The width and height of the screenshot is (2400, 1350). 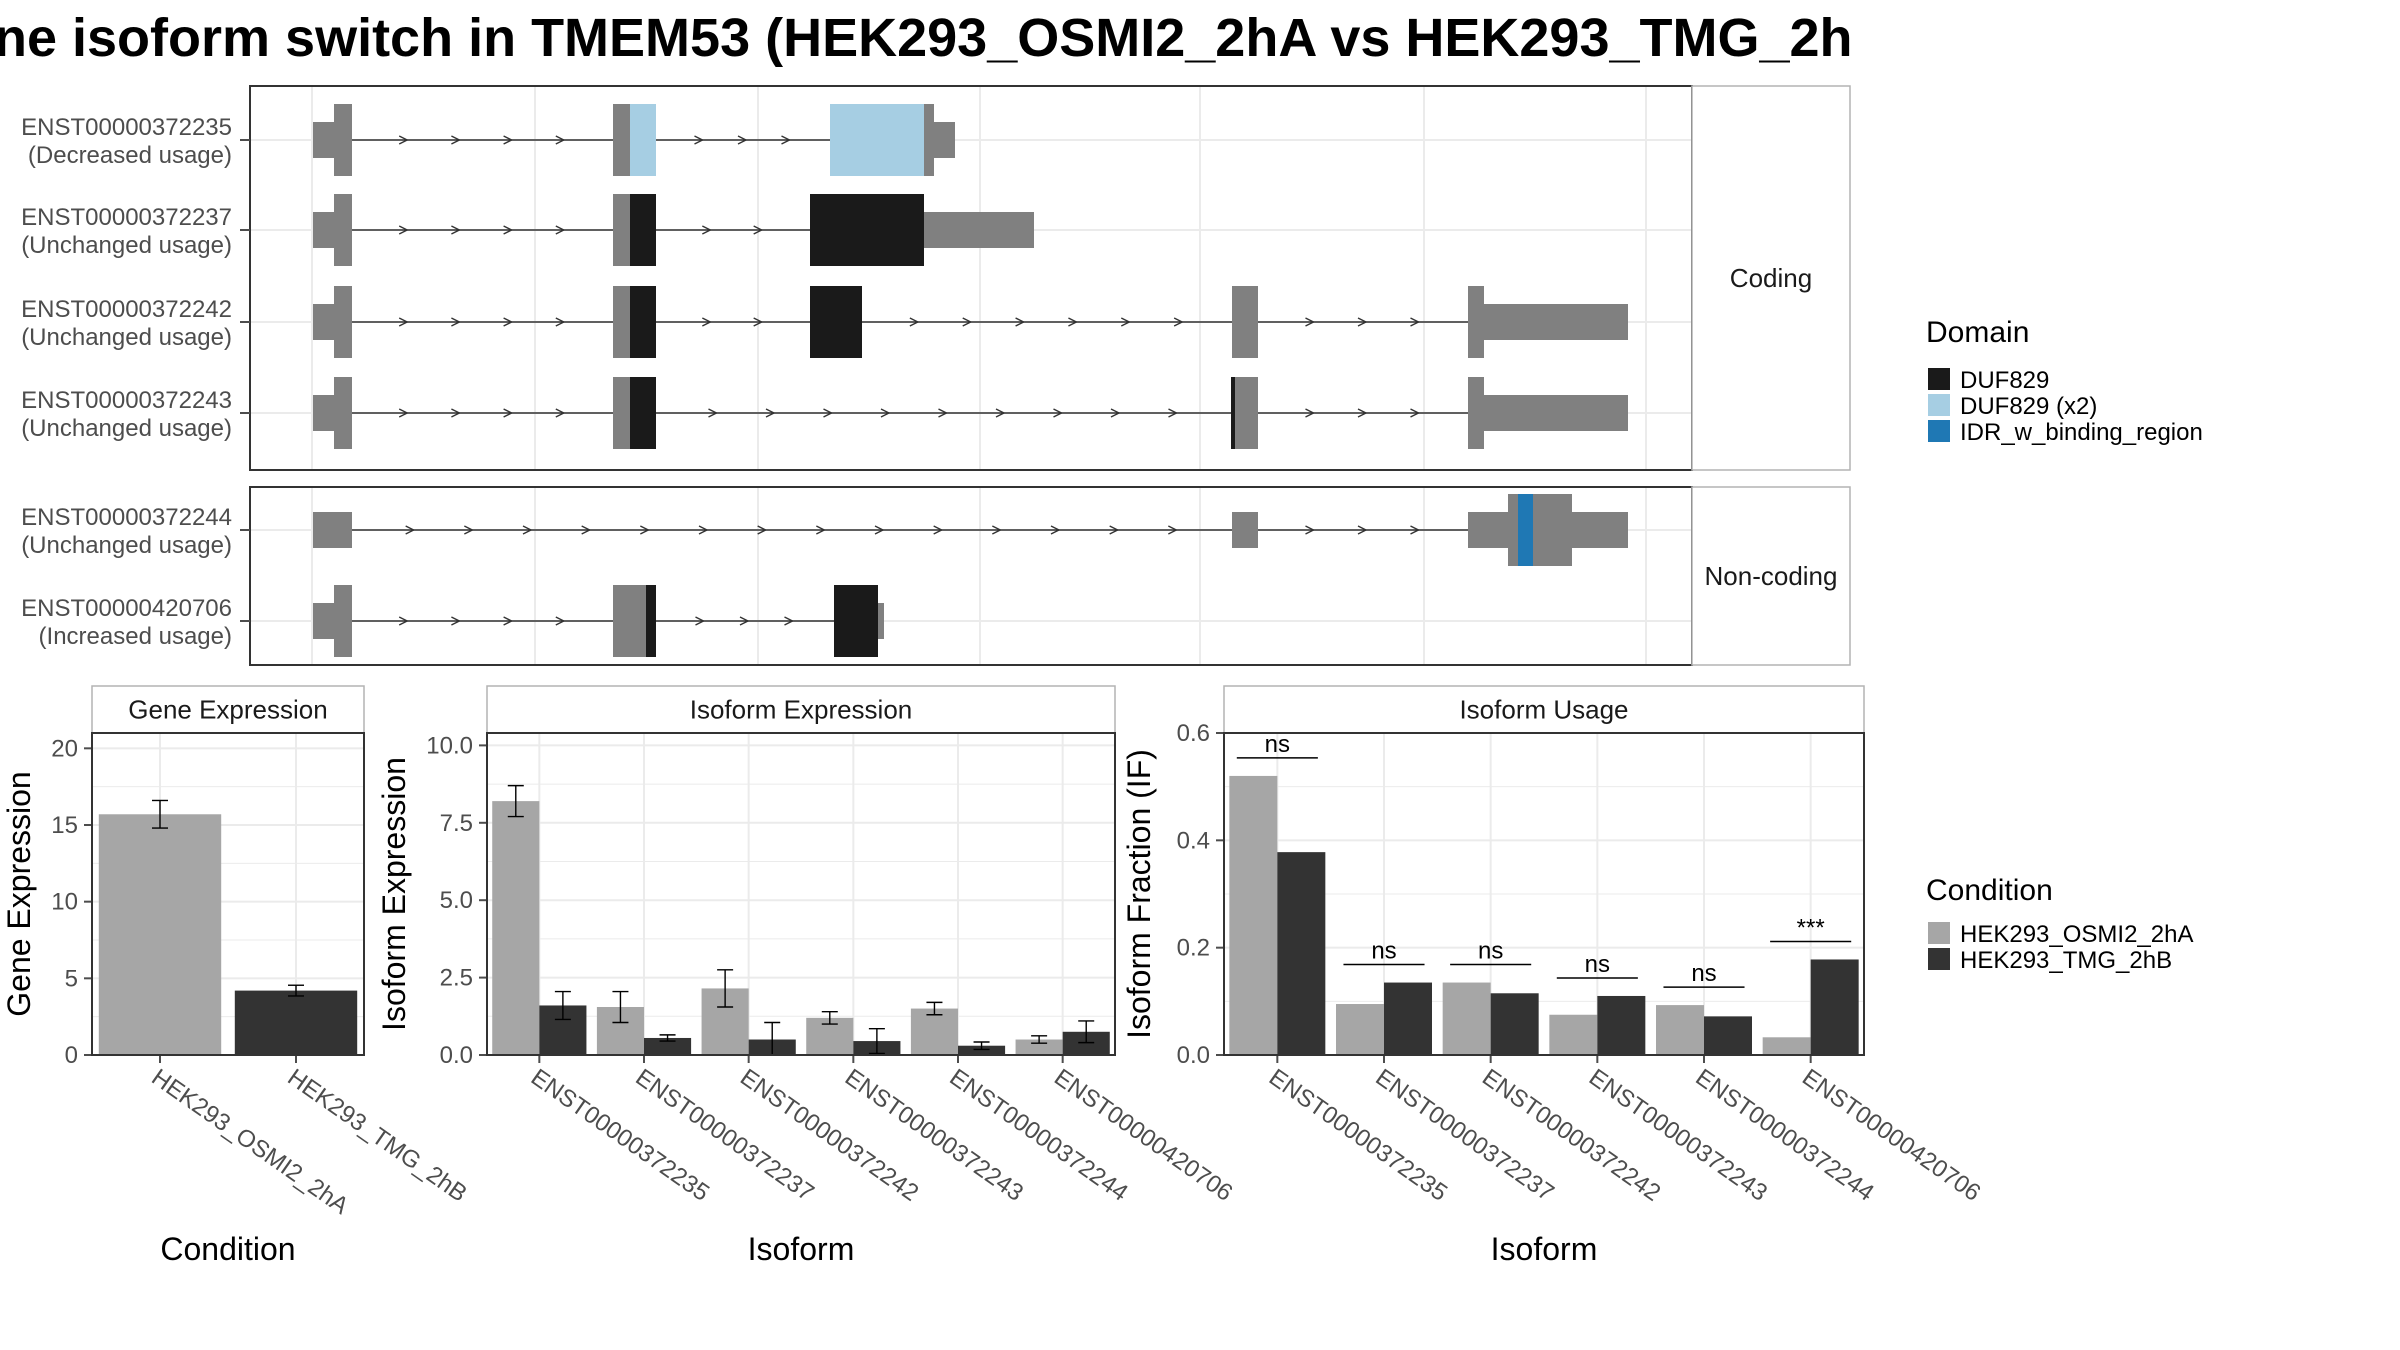 What do you see at coordinates (971, 576) in the screenshot?
I see `structure-panel-bg` at bounding box center [971, 576].